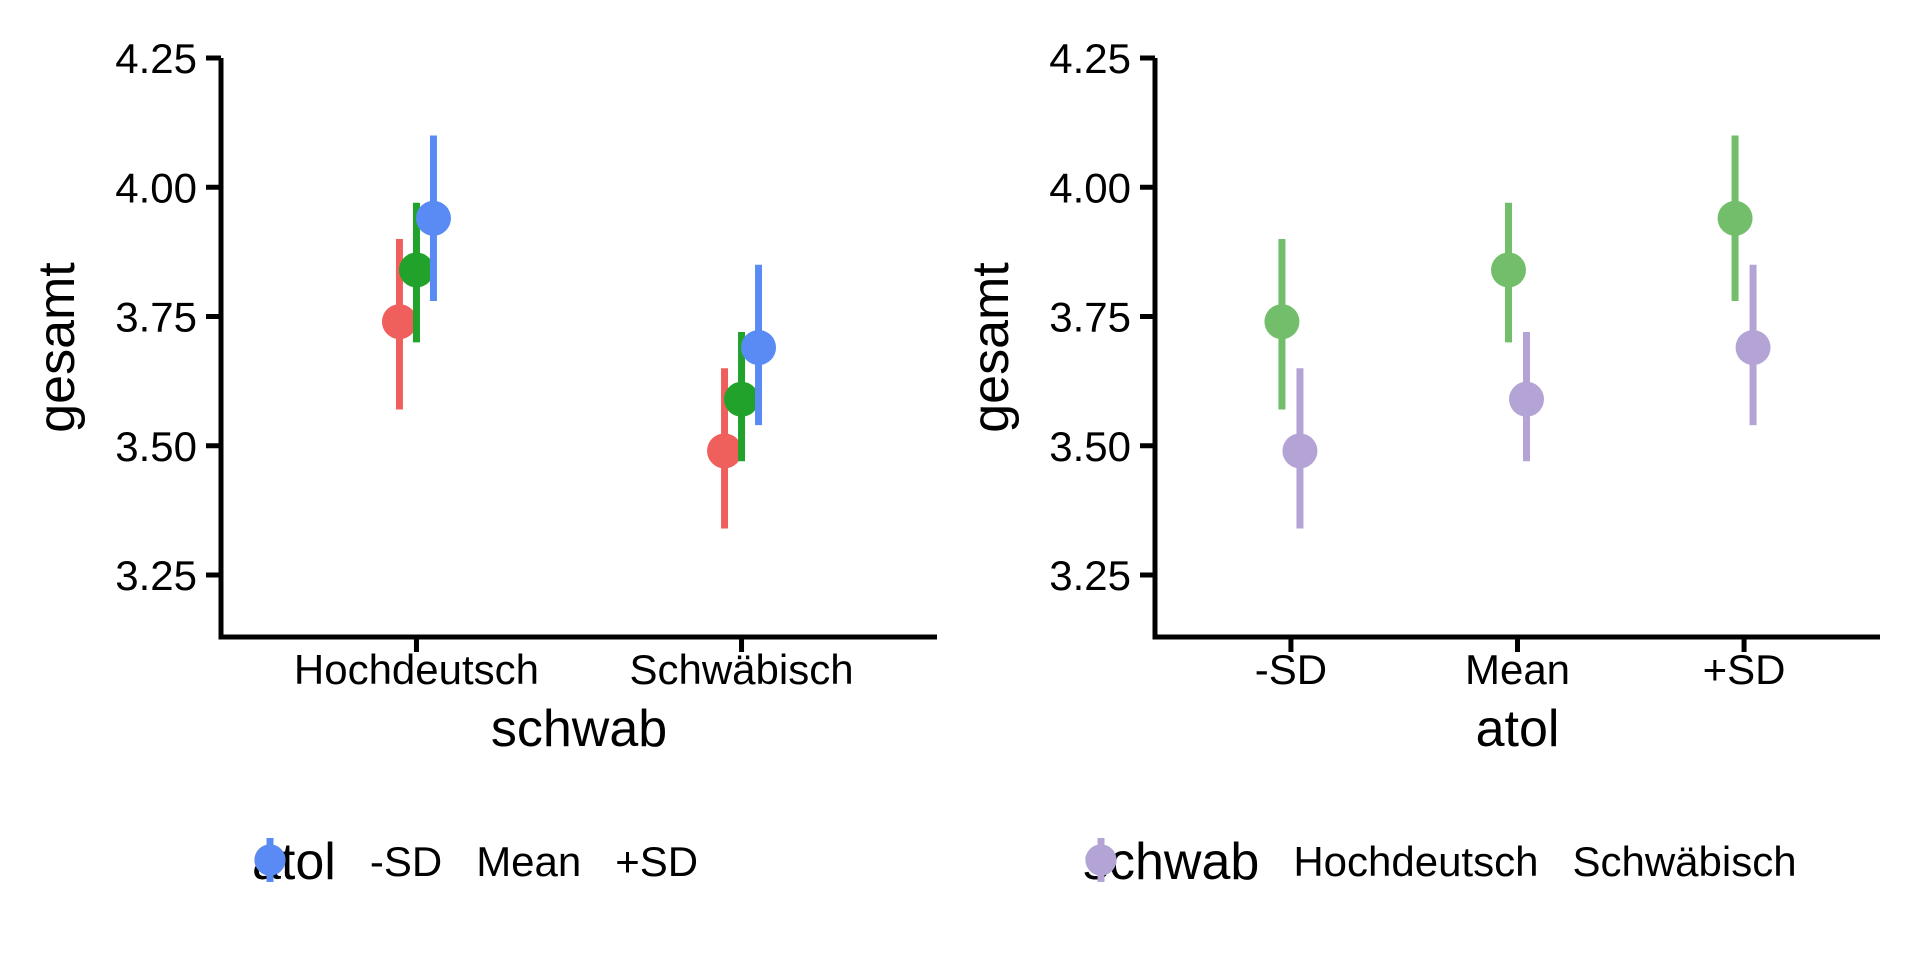 This screenshot has width=1920, height=960. I want to click on legend-label: +SD, so click(657, 861).